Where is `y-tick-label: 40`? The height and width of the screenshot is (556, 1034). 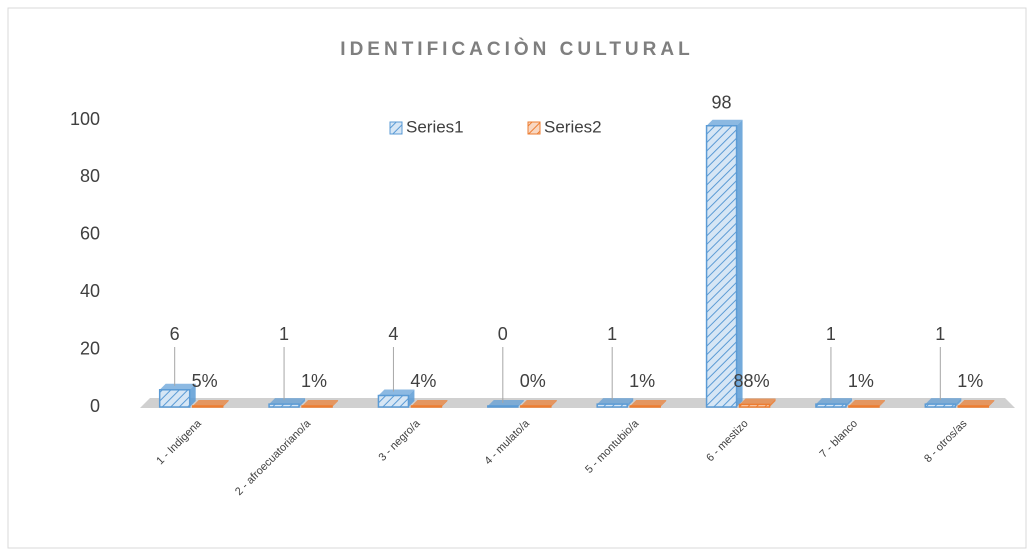
y-tick-label: 40 is located at coordinates (90, 291).